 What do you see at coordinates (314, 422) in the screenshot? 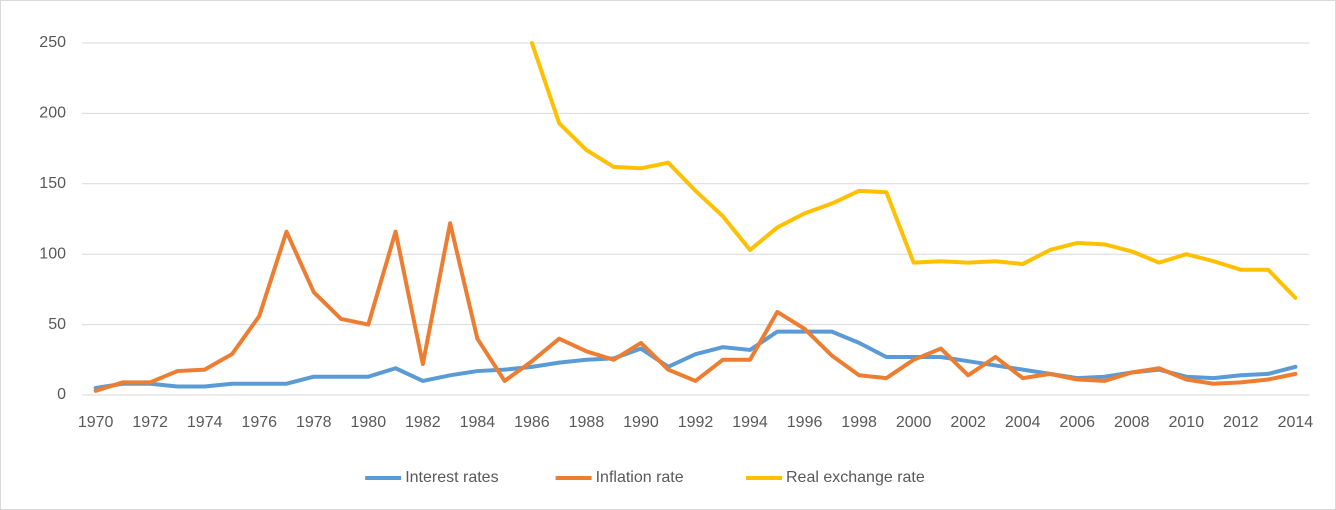
I see `x-tick-label: 1978` at bounding box center [314, 422].